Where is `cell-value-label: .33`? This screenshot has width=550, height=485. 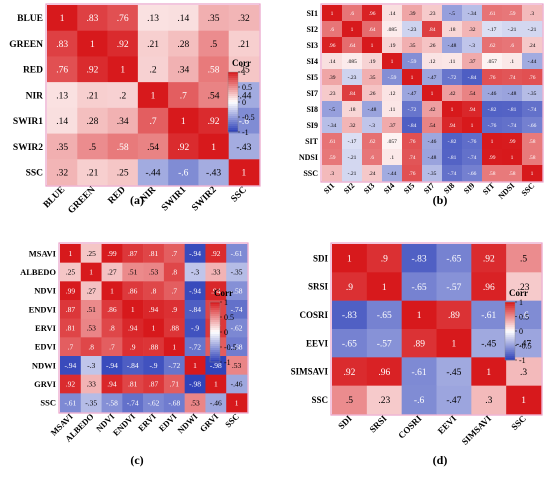 cell-value-label: .33 is located at coordinates (216, 272).